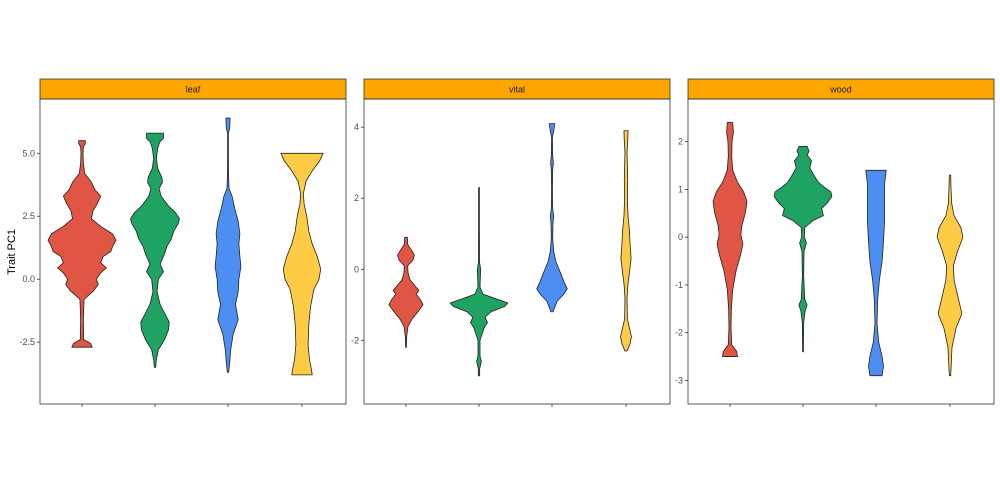 This screenshot has height=500, width=1000. I want to click on y-tick-label: 2.5, so click(28, 216).